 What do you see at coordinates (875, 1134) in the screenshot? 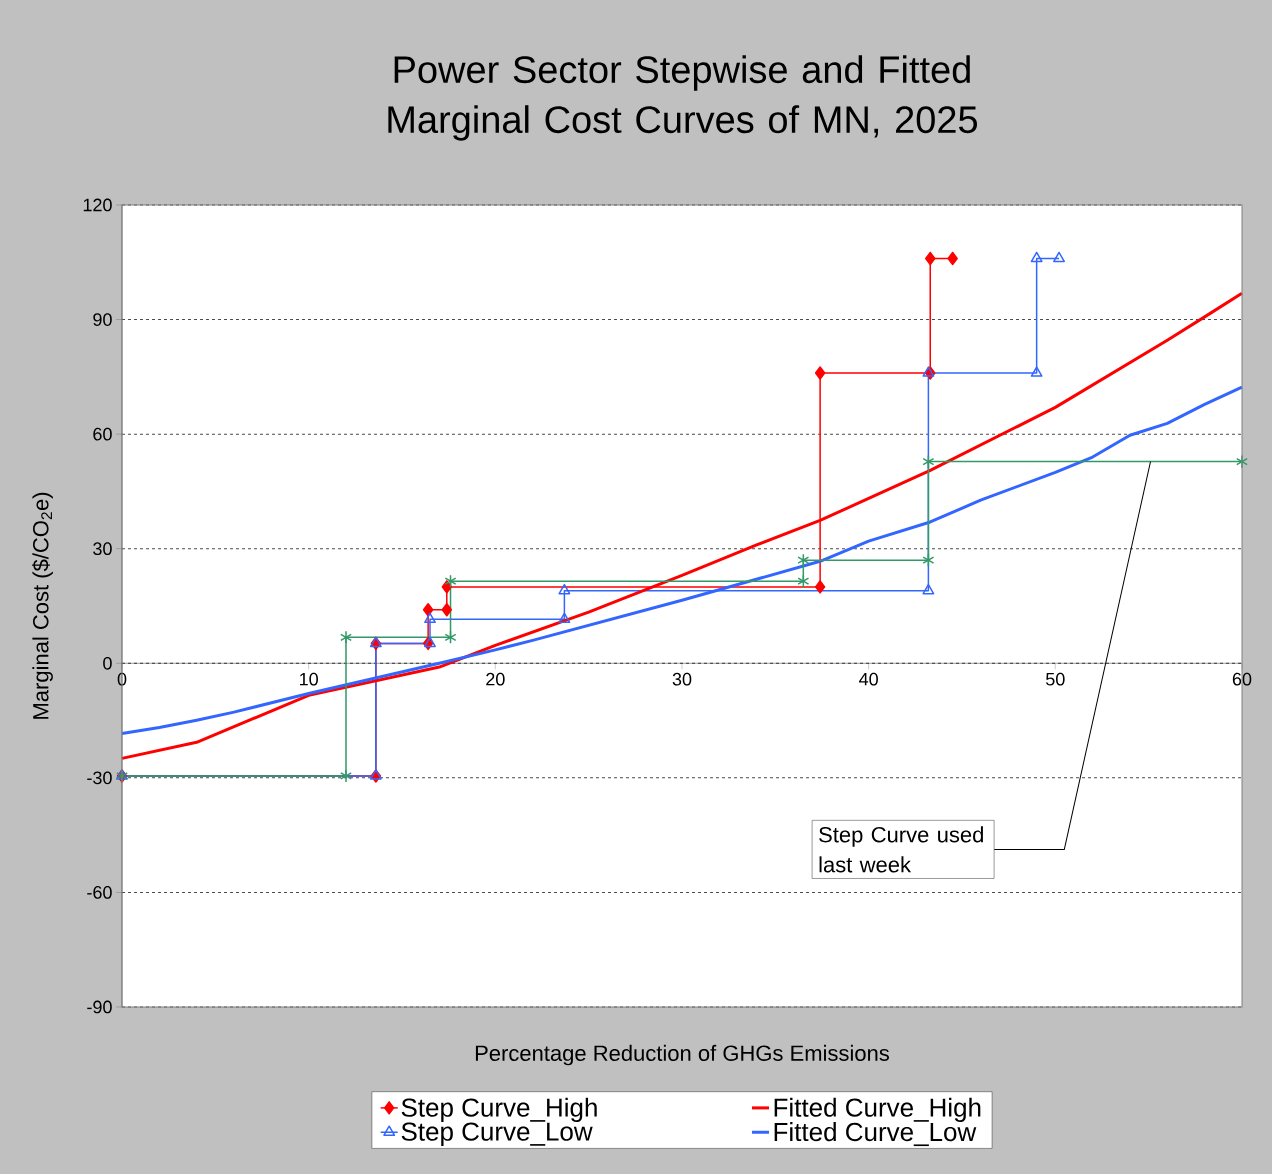
I see `legend-label: Fitted Curve_Low` at bounding box center [875, 1134].